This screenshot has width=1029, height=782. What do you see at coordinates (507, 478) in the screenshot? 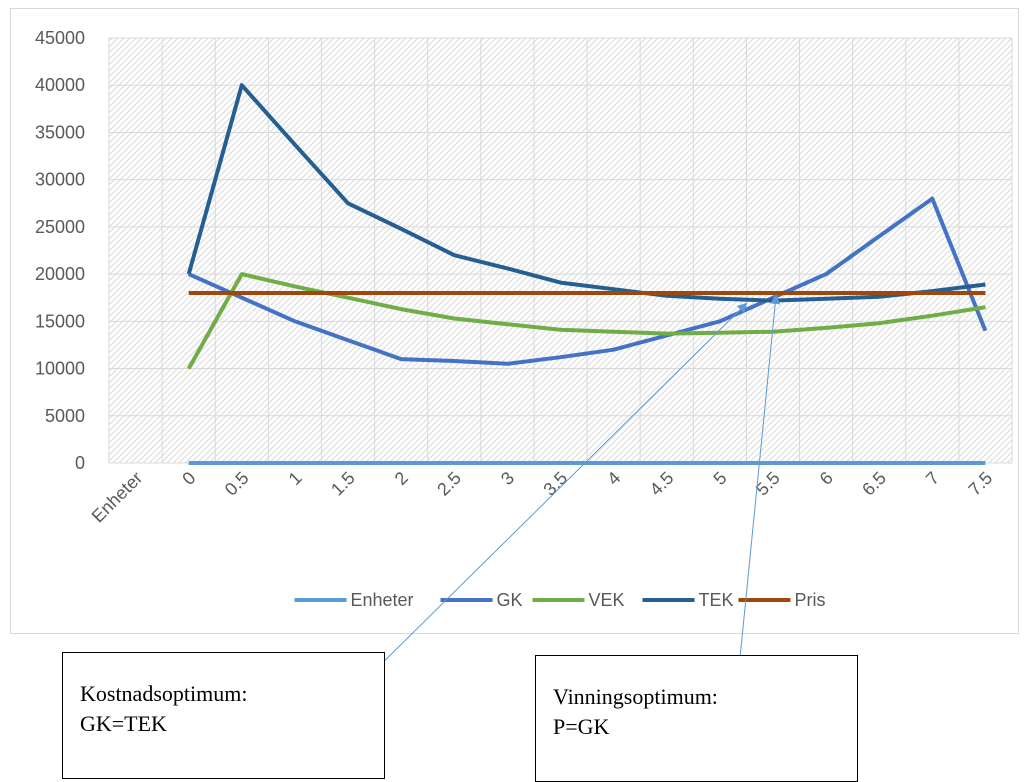
I see `x-tick-label: 3` at bounding box center [507, 478].